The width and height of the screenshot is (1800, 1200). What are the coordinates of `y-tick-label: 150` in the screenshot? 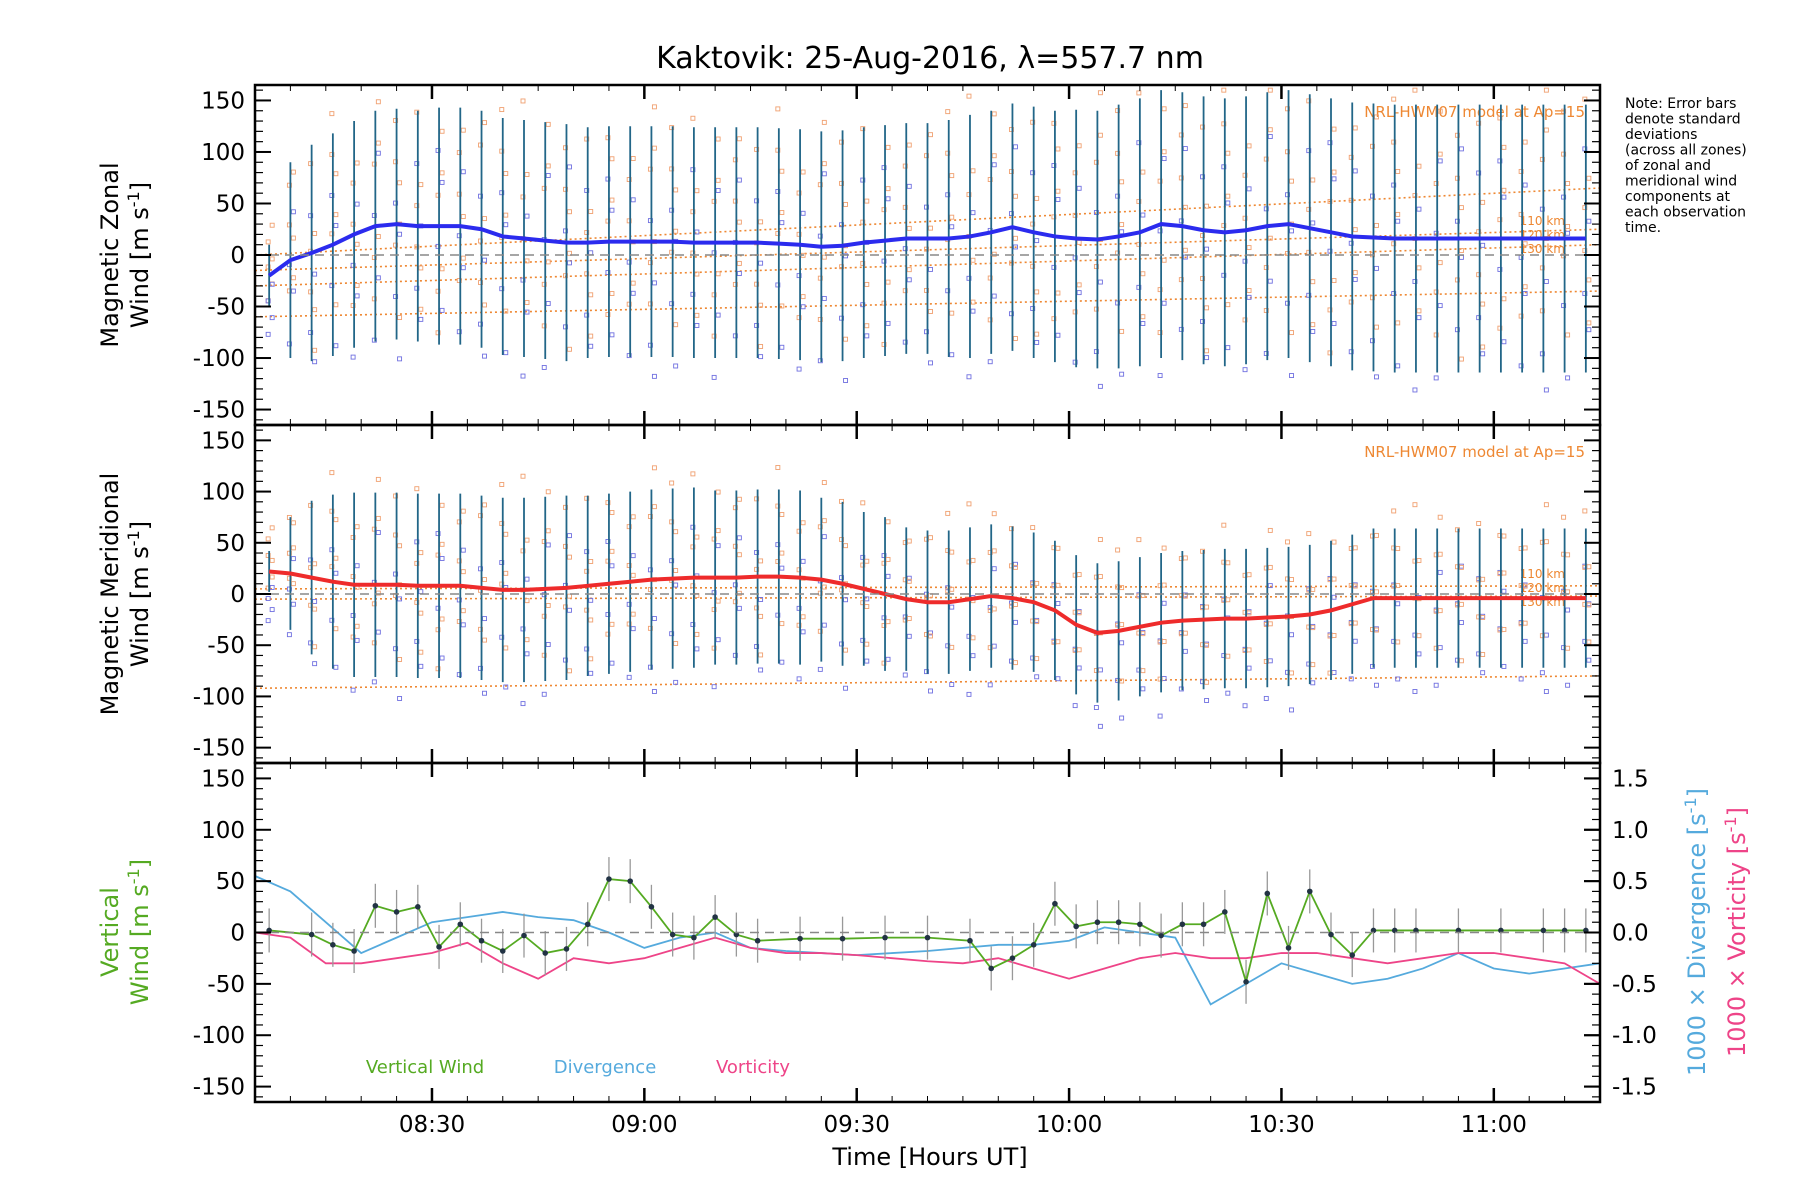 It's located at (223, 779).